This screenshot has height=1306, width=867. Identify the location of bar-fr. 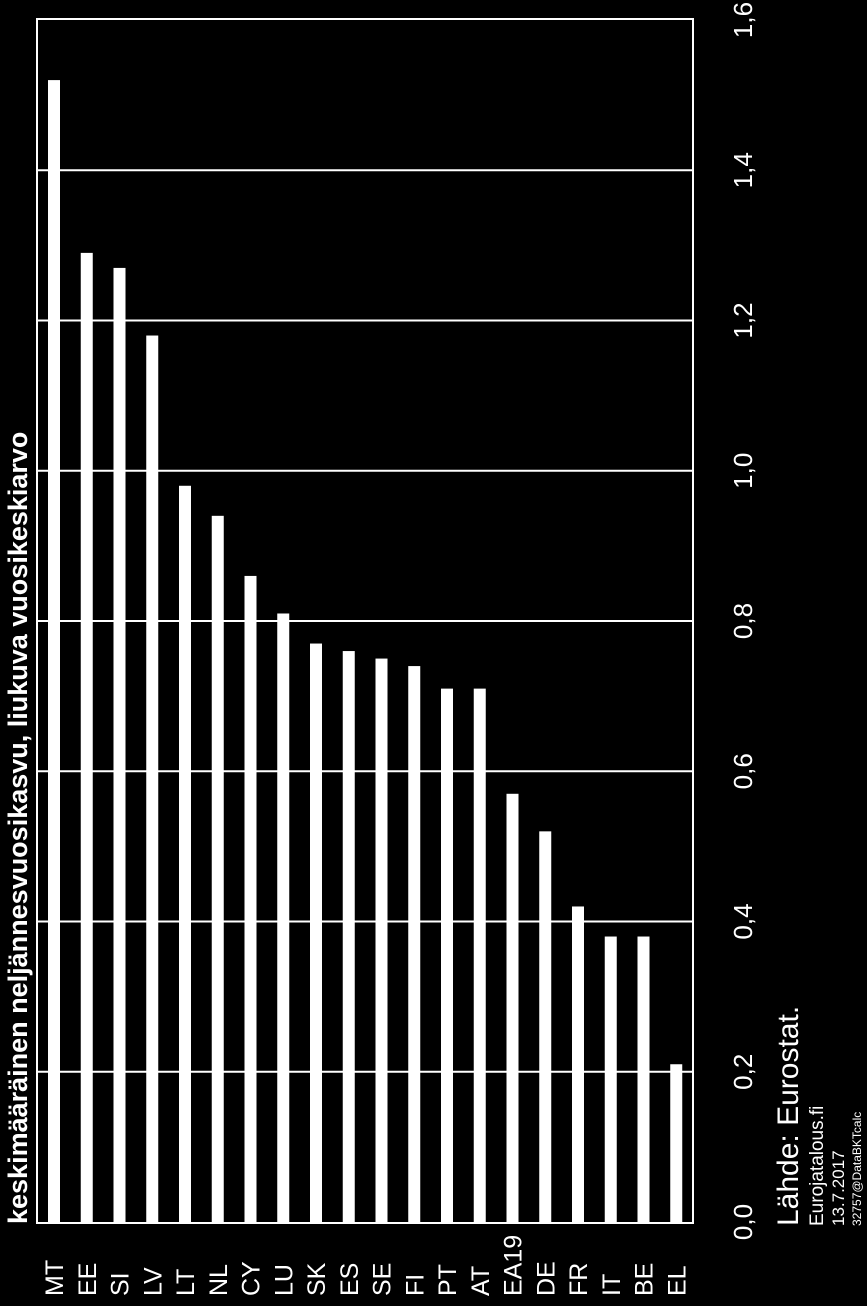
(578, 1064).